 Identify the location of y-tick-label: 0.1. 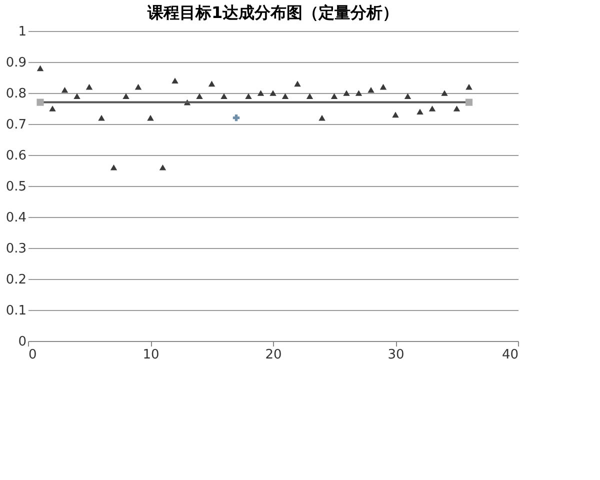
(16, 311).